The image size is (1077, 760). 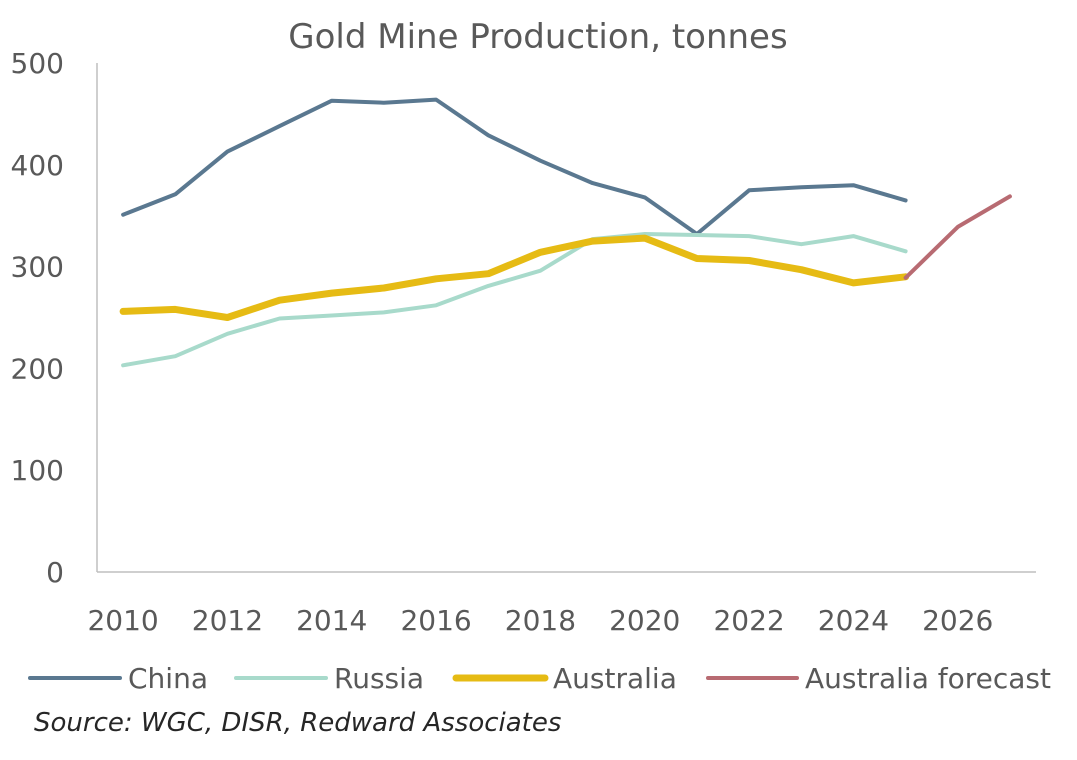 What do you see at coordinates (537, 37) in the screenshot?
I see `chart-title: Gold Mine Production, tonnes` at bounding box center [537, 37].